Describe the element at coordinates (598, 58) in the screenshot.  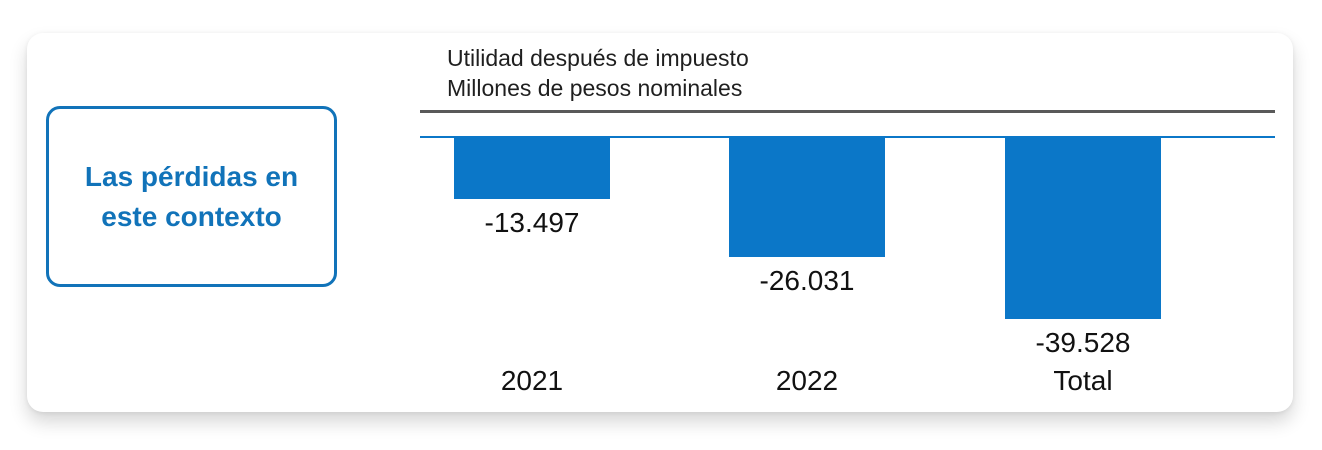
I see `chart-title: Utilidad después de impuesto` at that location.